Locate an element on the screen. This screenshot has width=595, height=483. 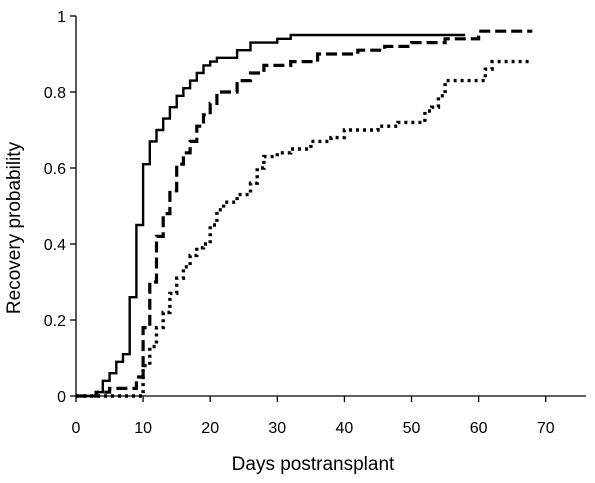
x-tick-label: 70 is located at coordinates (546, 428).